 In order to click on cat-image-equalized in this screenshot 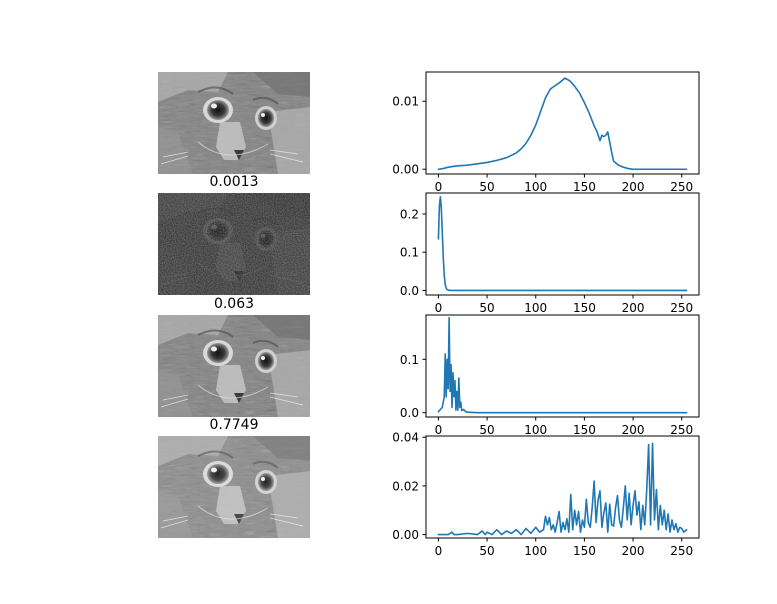, I will do `click(234, 487)`.